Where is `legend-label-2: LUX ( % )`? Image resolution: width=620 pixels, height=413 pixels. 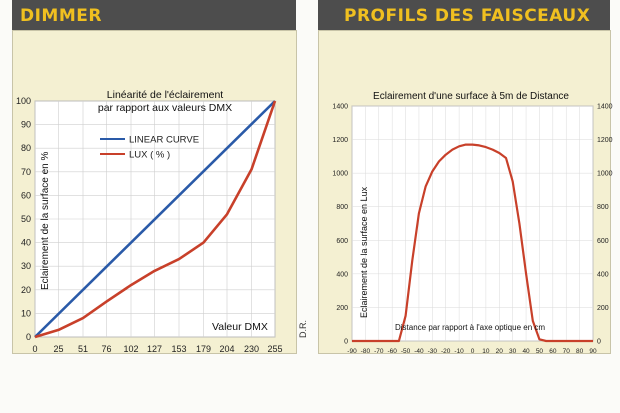
legend-label-2: LUX ( % ) is located at coordinates (149, 155).